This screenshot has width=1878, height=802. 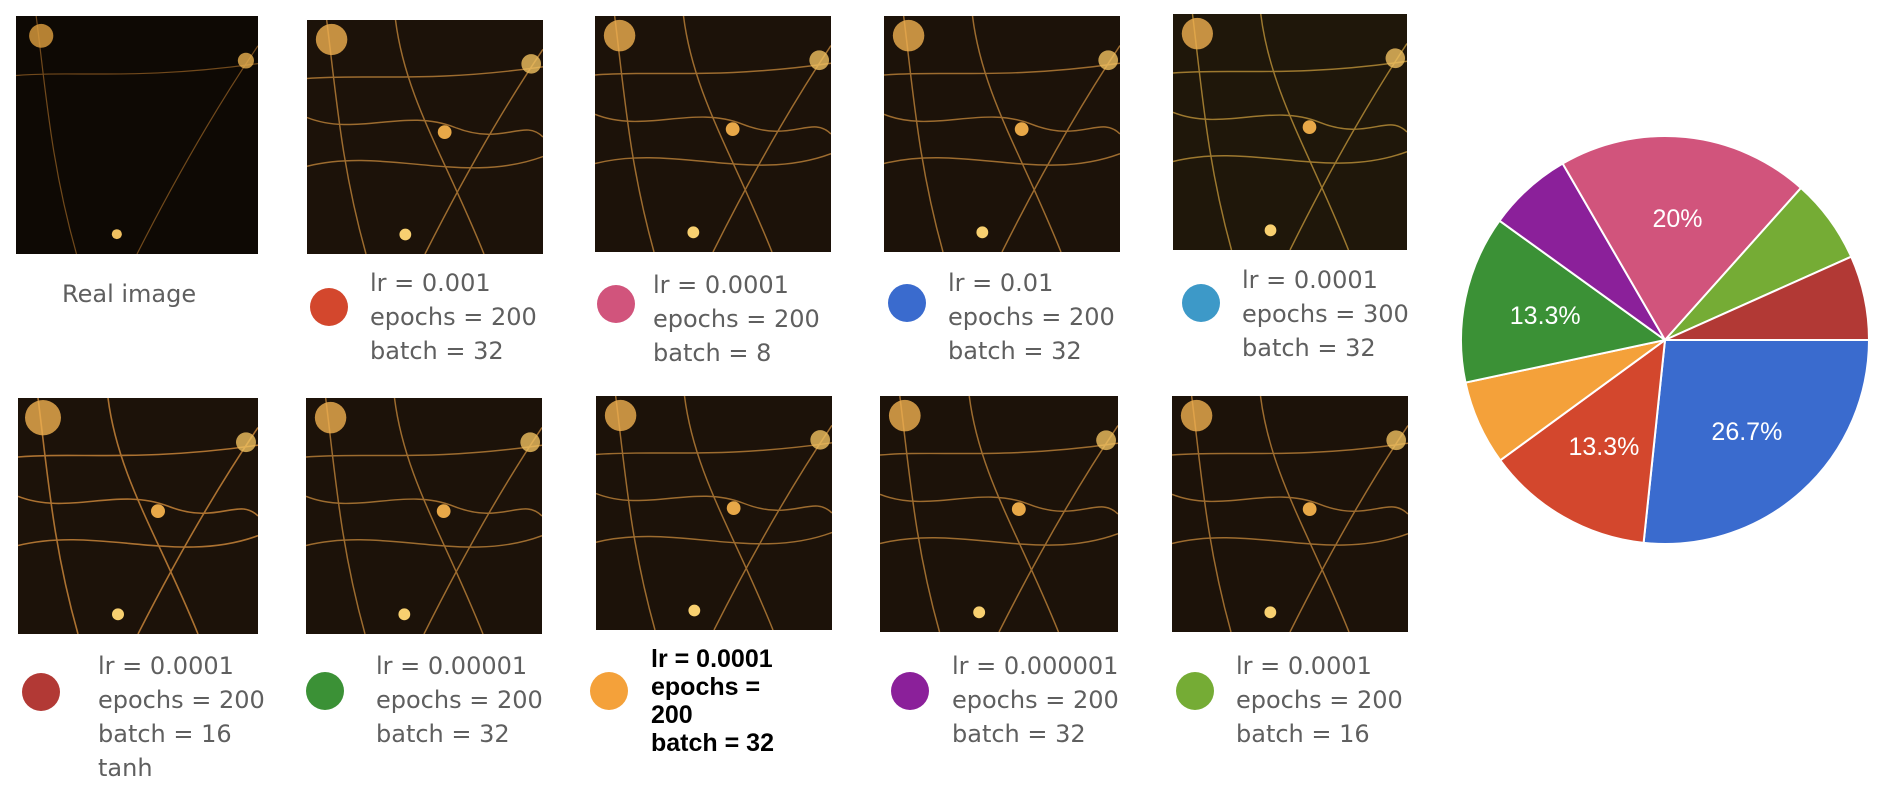 I want to click on config-lr: lr = 0.00001, so click(x=452, y=666).